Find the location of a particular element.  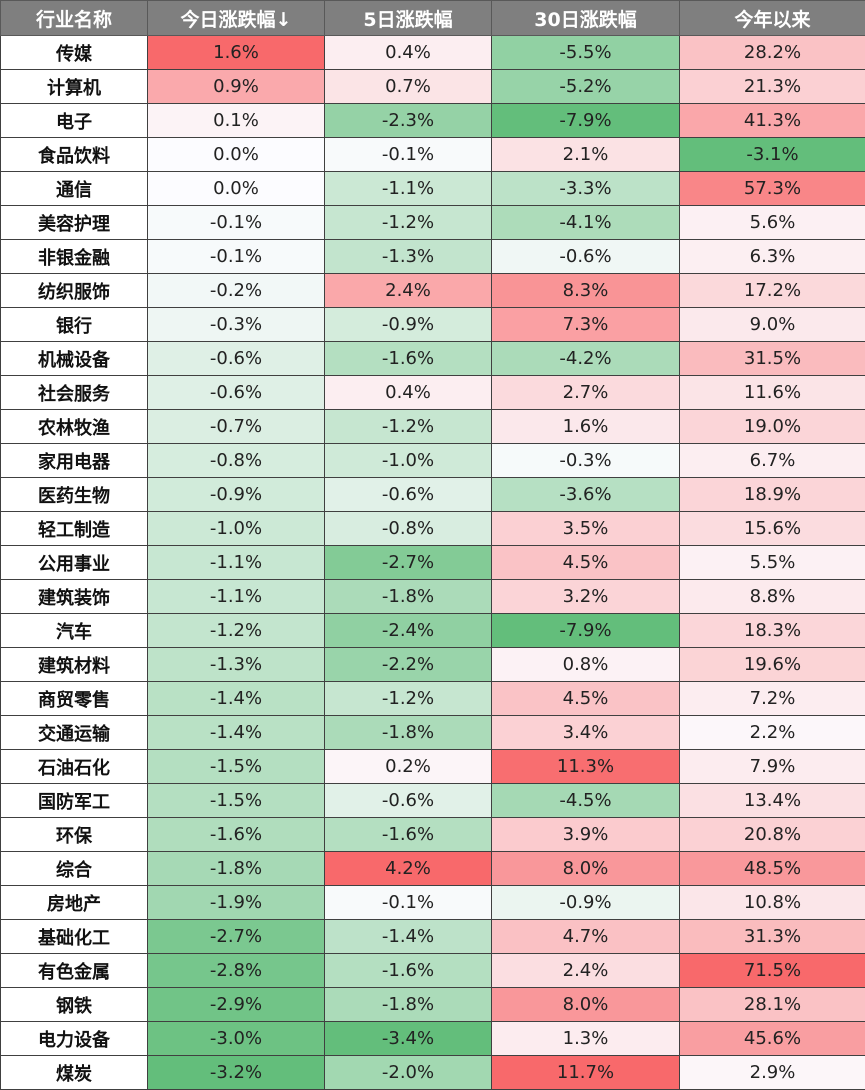

ytd-change-cell: 6.3% is located at coordinates (772, 257).